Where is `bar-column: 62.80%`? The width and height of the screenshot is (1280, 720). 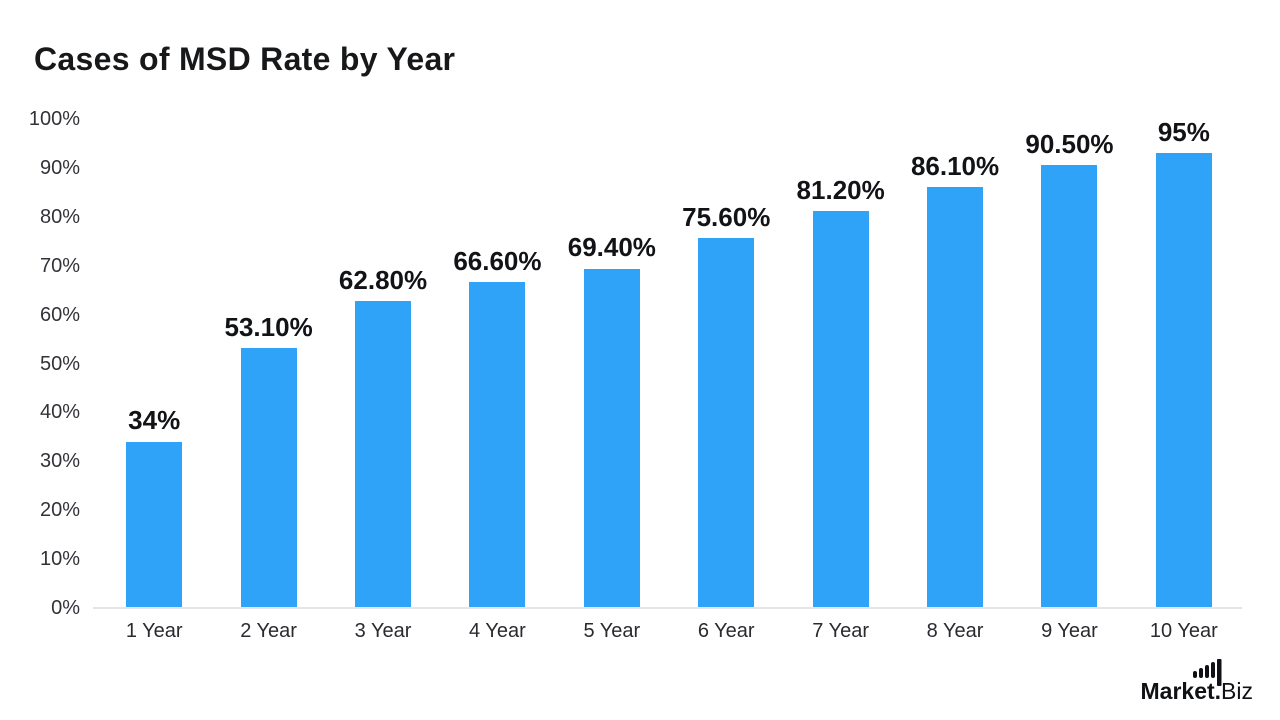 bar-column: 62.80% is located at coordinates (383, 363).